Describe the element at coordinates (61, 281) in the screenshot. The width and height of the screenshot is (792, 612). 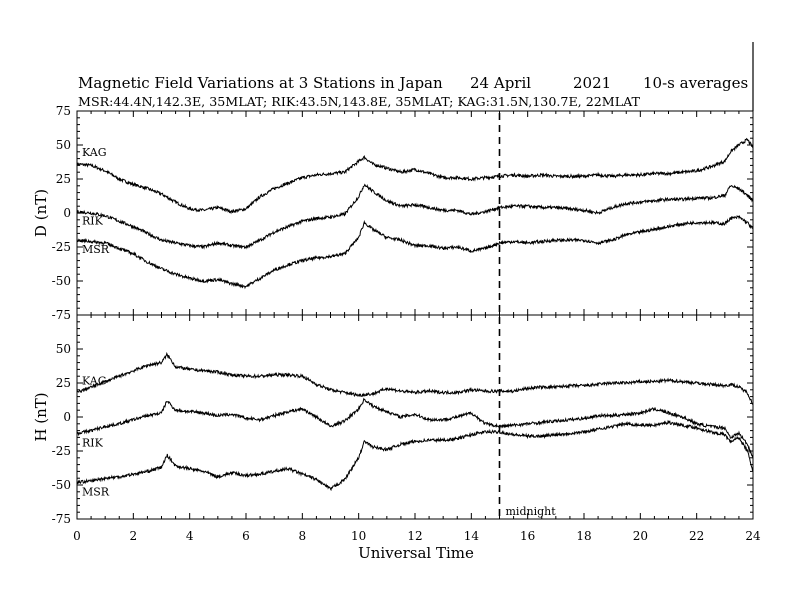
I see `y-tick-label-D: -50` at that location.